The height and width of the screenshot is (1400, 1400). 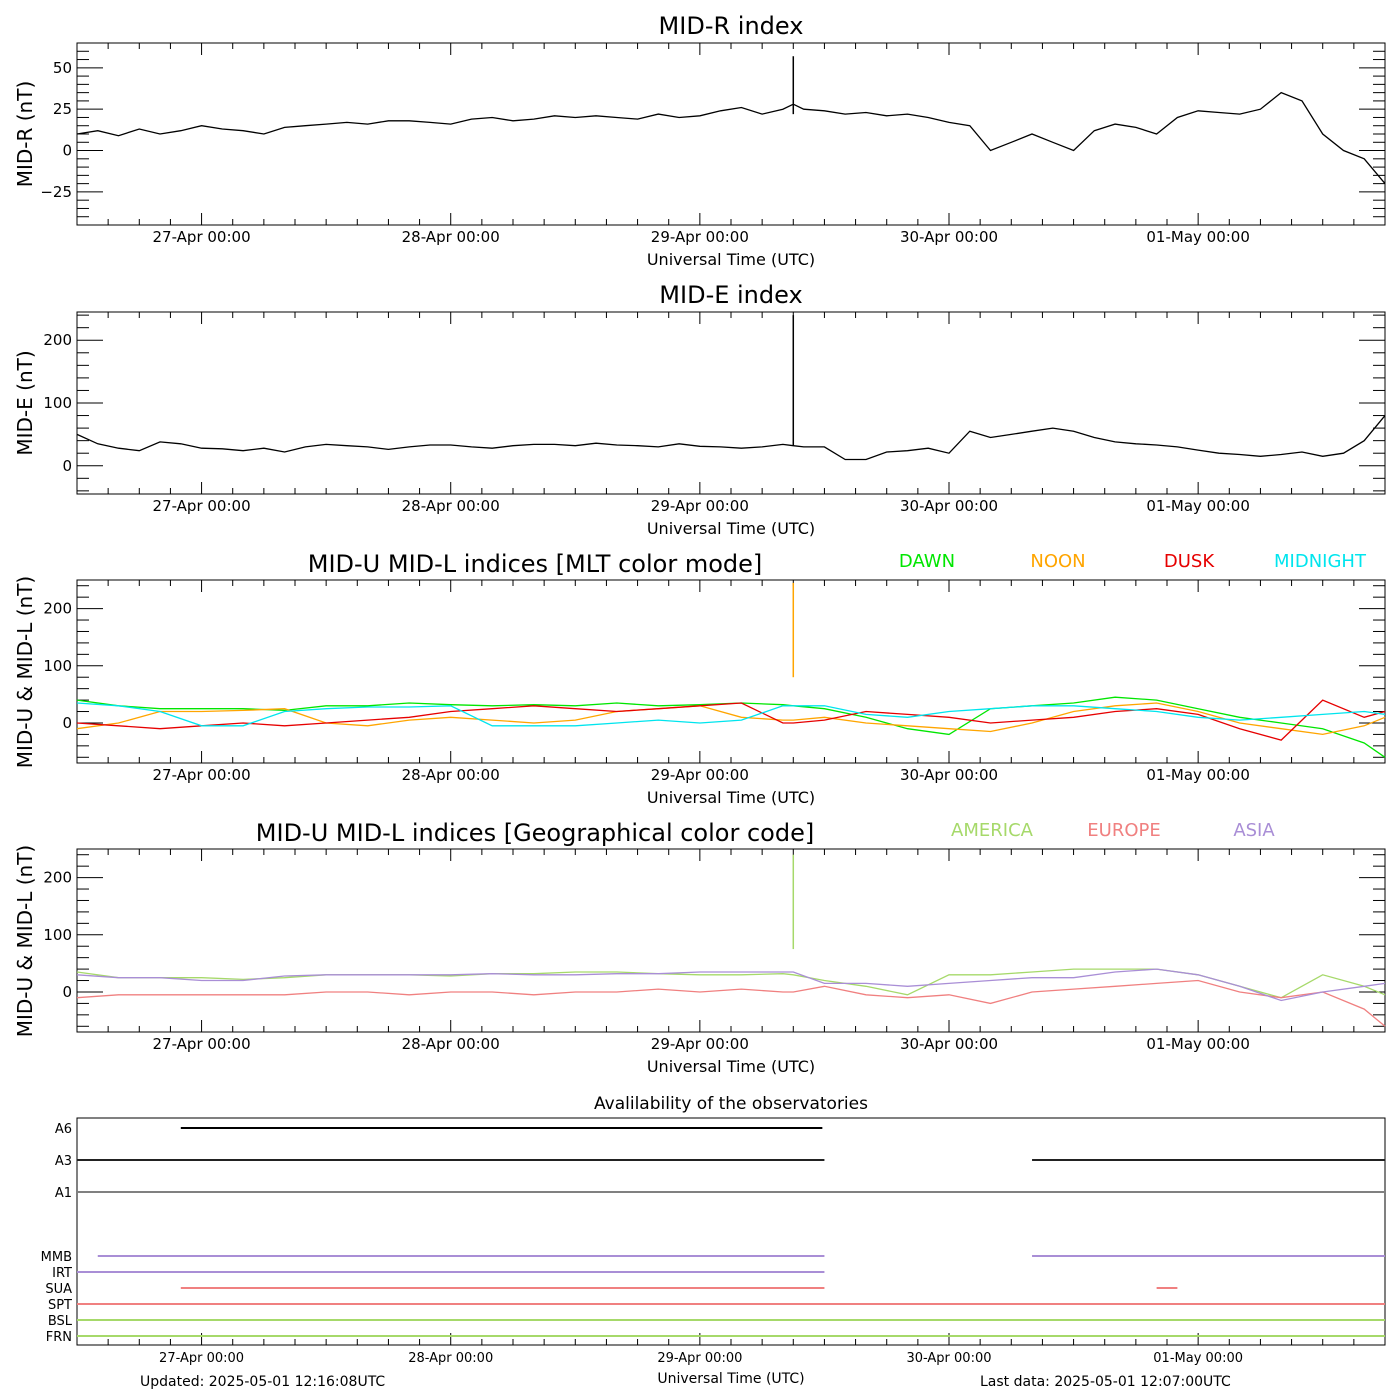 I want to click on legend-entry: AMERICA, so click(x=992, y=830).